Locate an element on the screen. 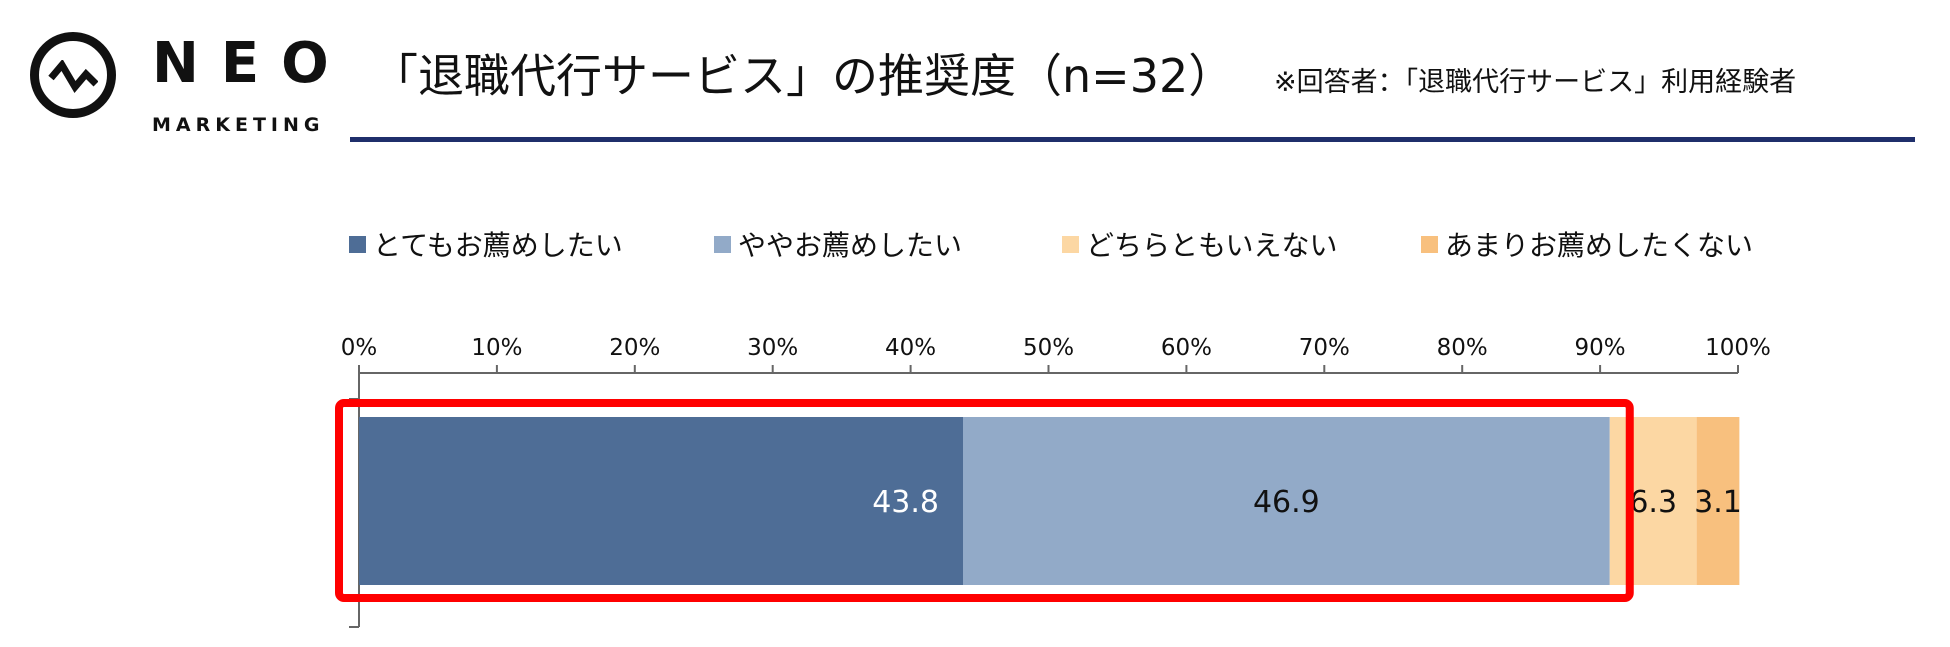 The width and height of the screenshot is (1950, 647). x-tick-label: 100% is located at coordinates (1738, 348).